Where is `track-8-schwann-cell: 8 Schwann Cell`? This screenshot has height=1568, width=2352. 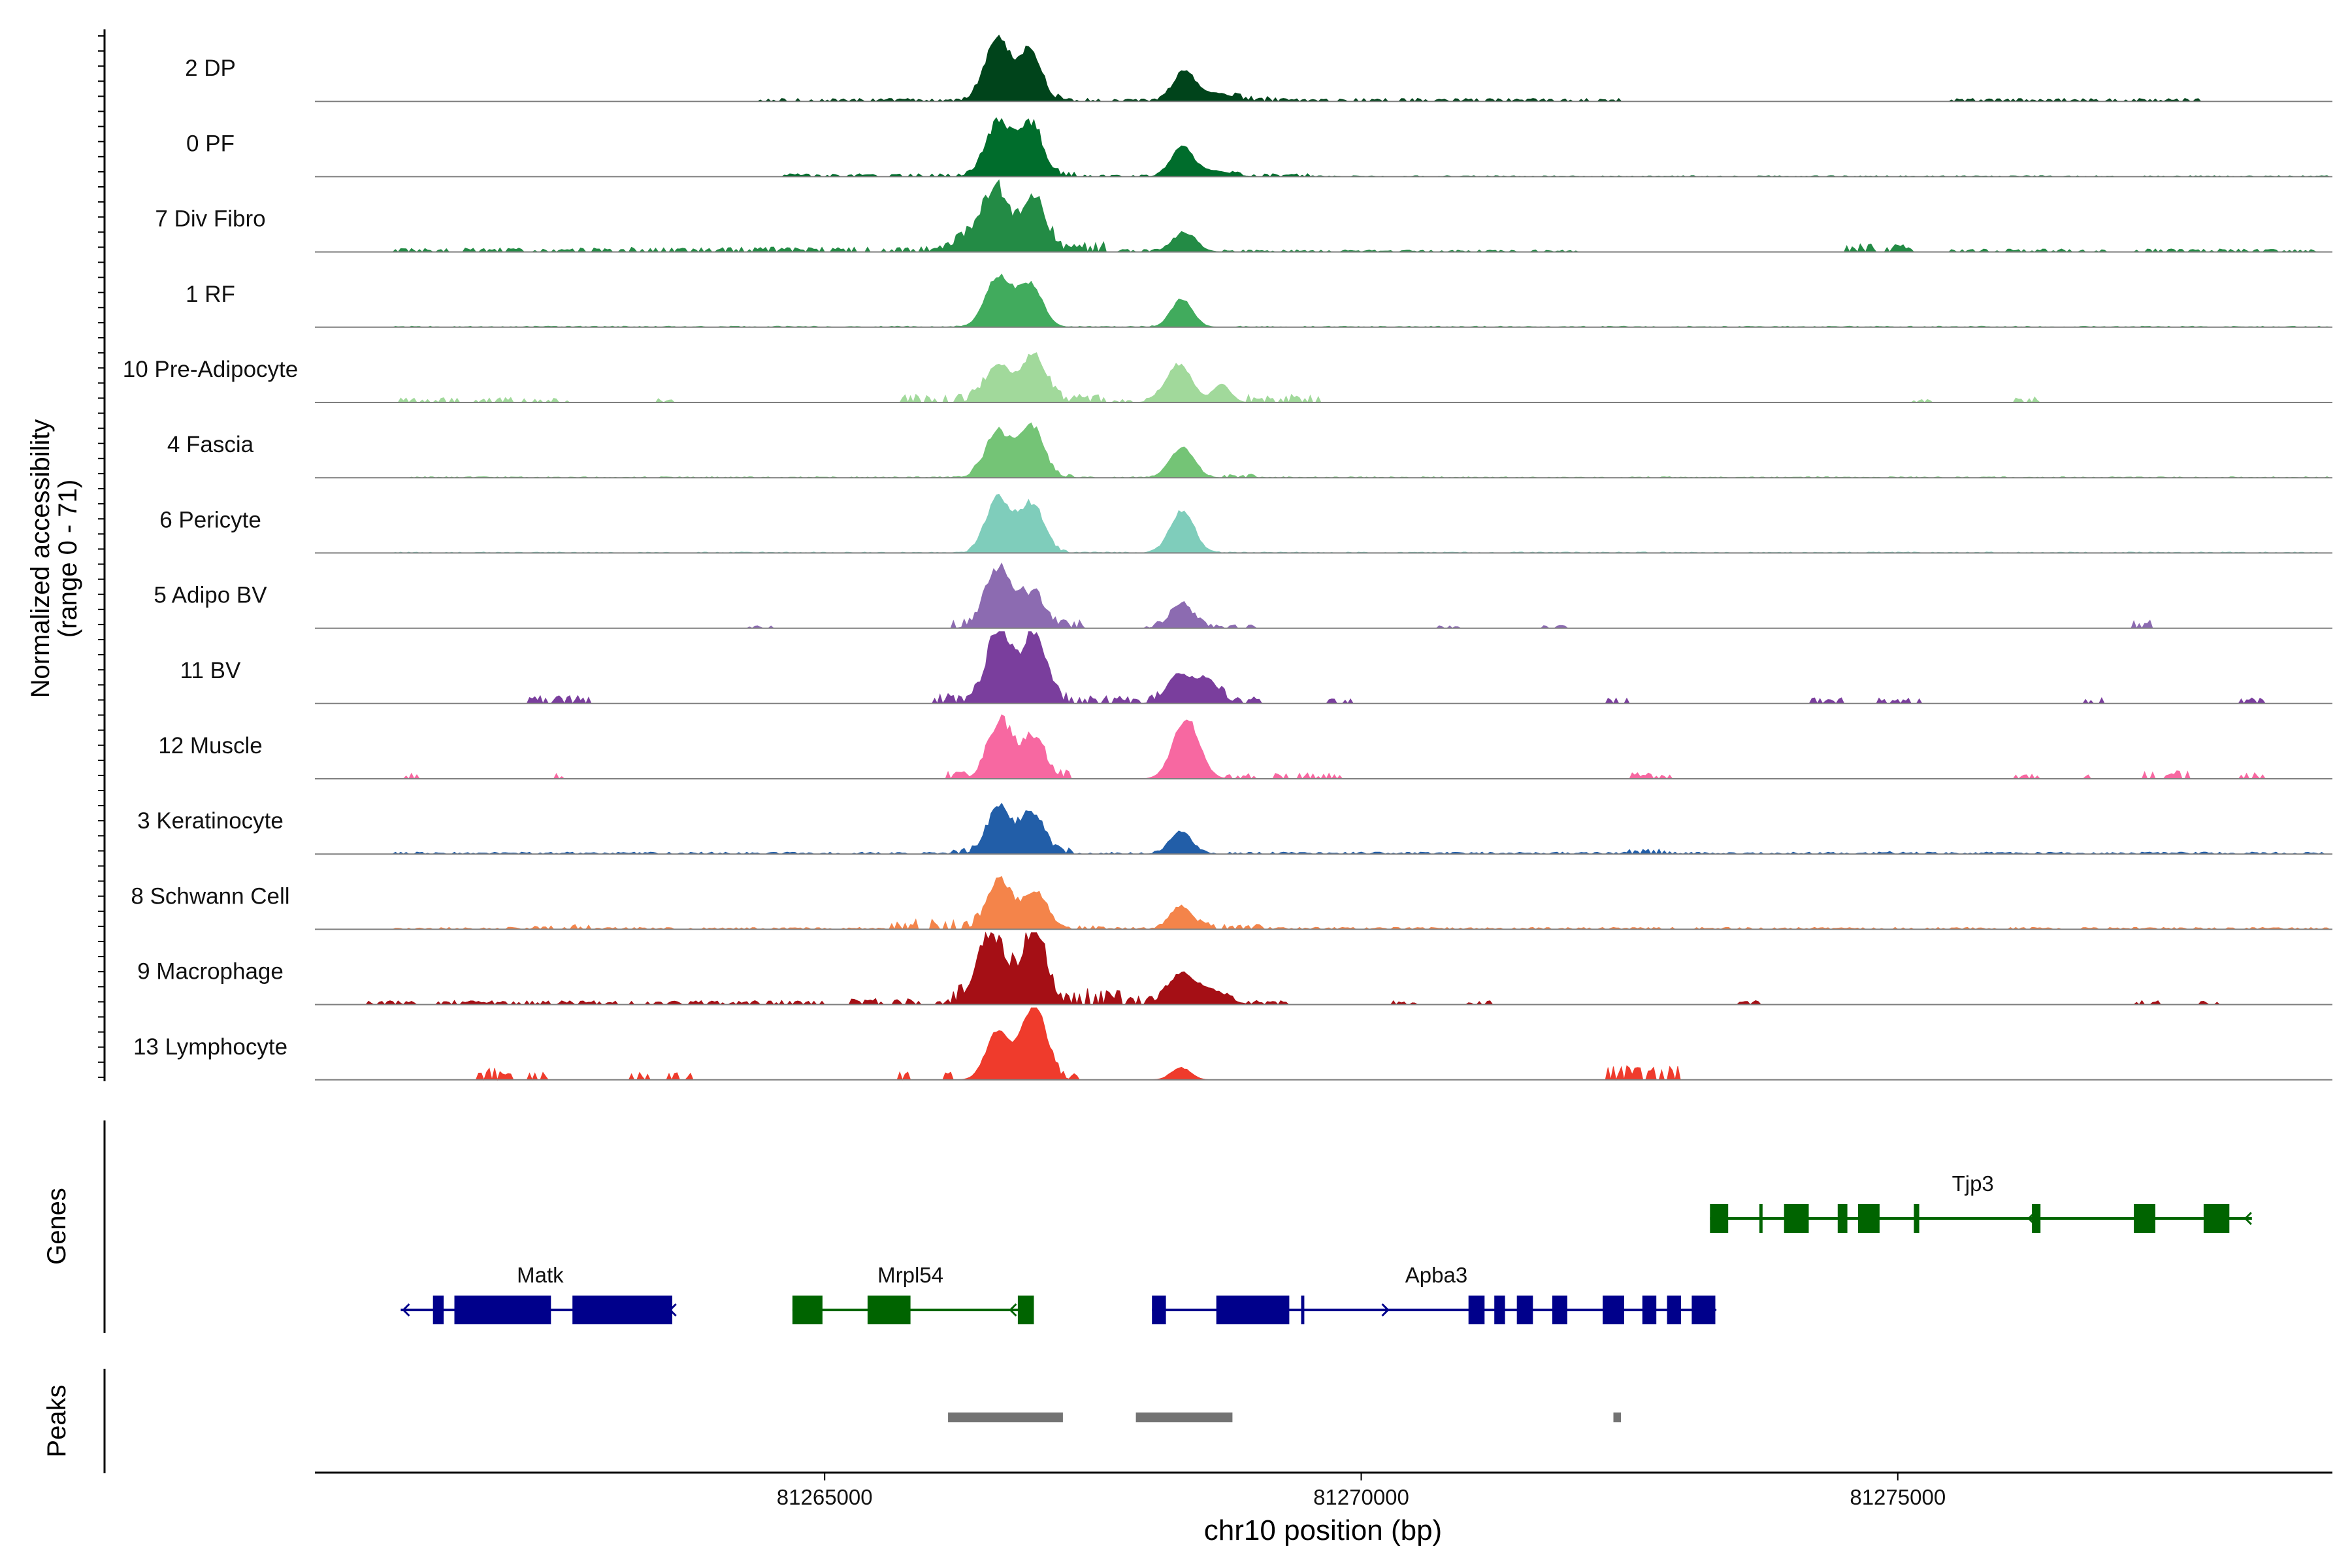 track-8-schwann-cell: 8 Schwann Cell is located at coordinates (1231, 902).